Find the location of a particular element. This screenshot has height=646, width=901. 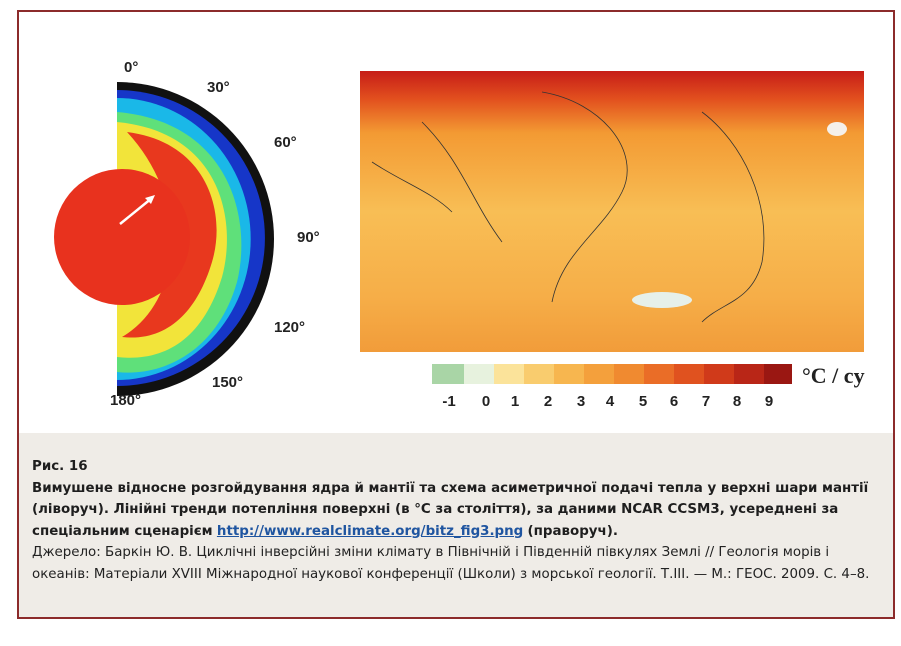

caption-label: Рис. 16 is located at coordinates (60, 466).